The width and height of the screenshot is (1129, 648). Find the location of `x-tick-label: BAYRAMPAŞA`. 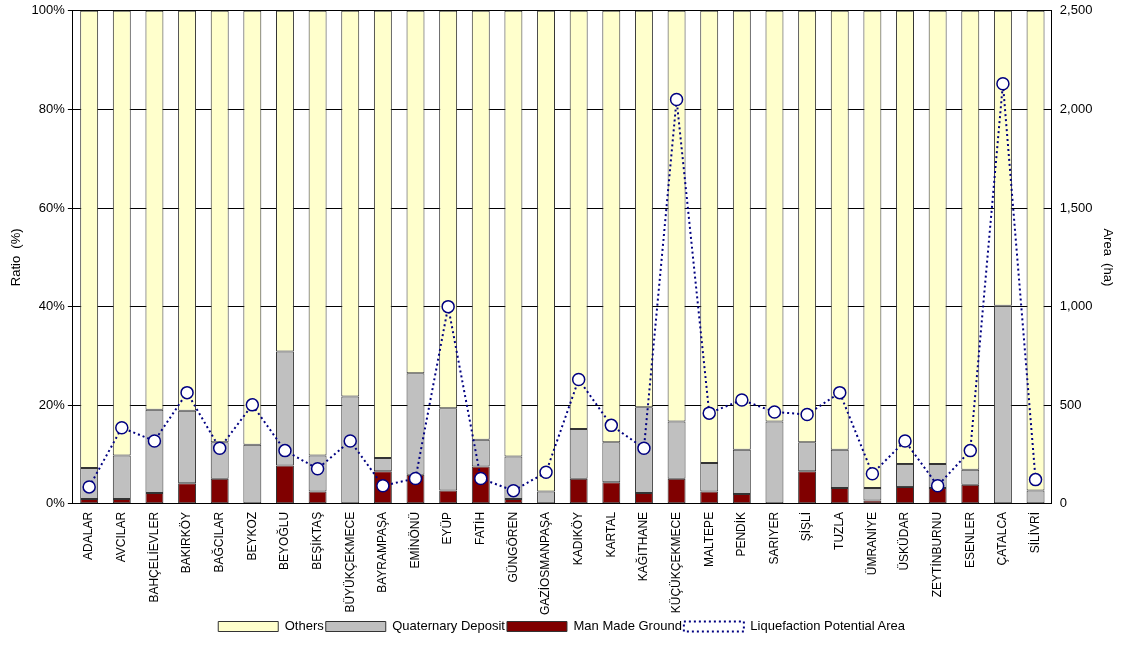

x-tick-label: BAYRAMPAŞA is located at coordinates (382, 552).